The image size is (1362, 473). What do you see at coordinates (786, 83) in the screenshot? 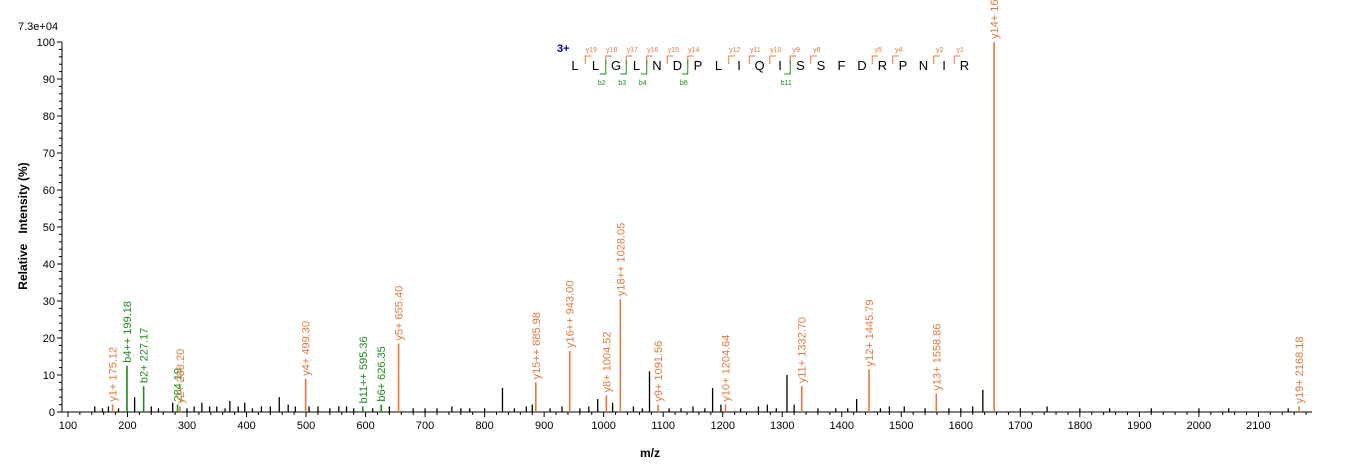
I see `b-fragment-label: b11` at bounding box center [786, 83].